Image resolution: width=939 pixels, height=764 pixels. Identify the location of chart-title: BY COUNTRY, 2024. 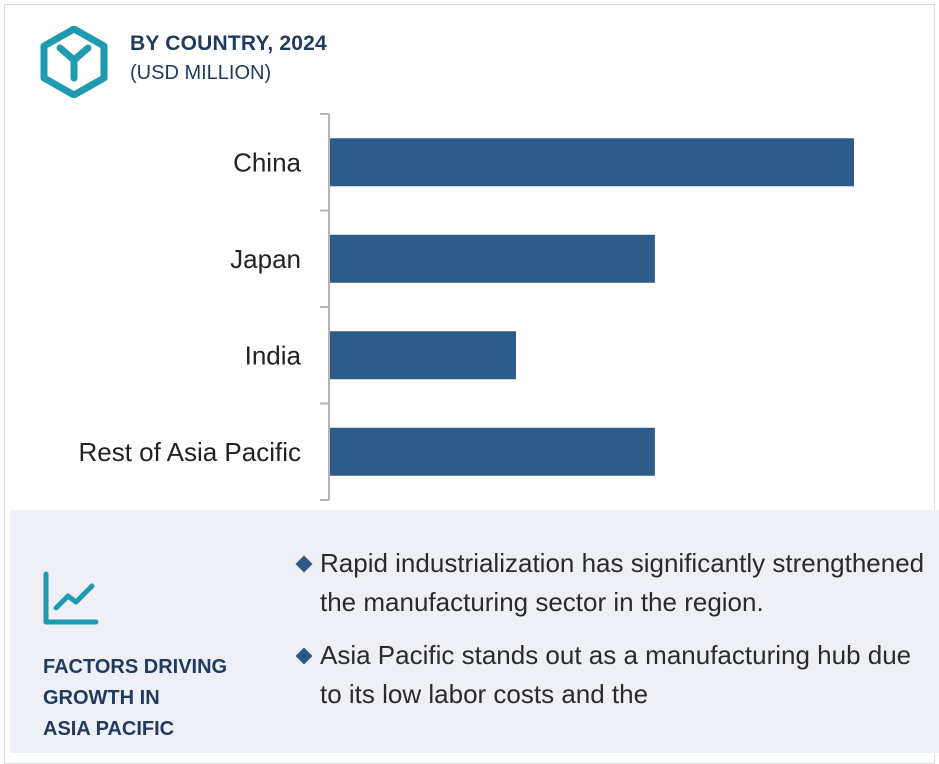
(228, 43).